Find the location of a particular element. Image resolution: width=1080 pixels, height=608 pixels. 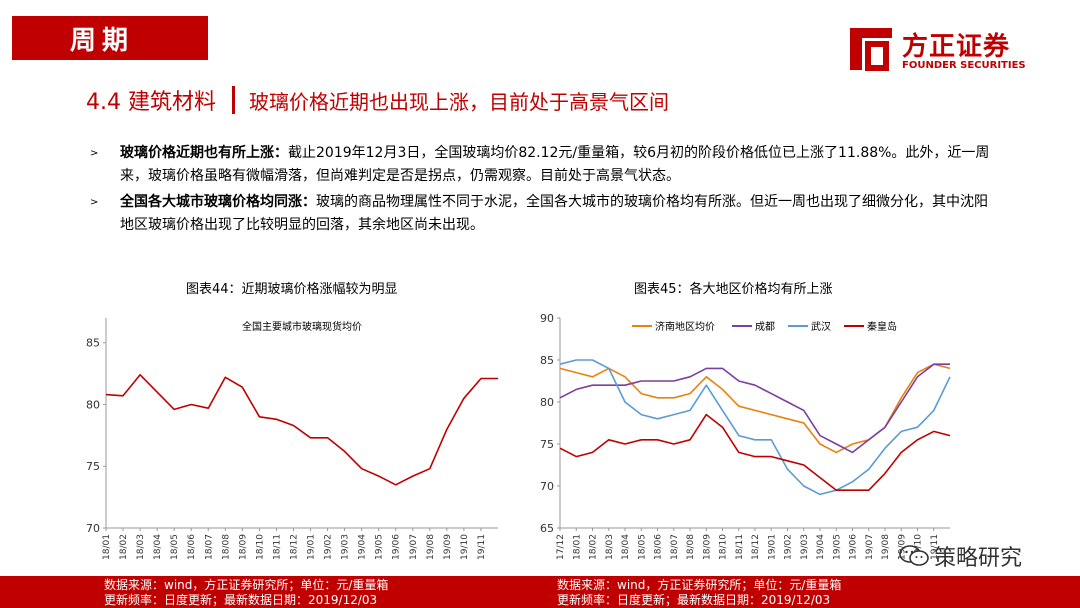

company-logo: 方正证券 FOUNDER SECURITIES is located at coordinates (946, 49).